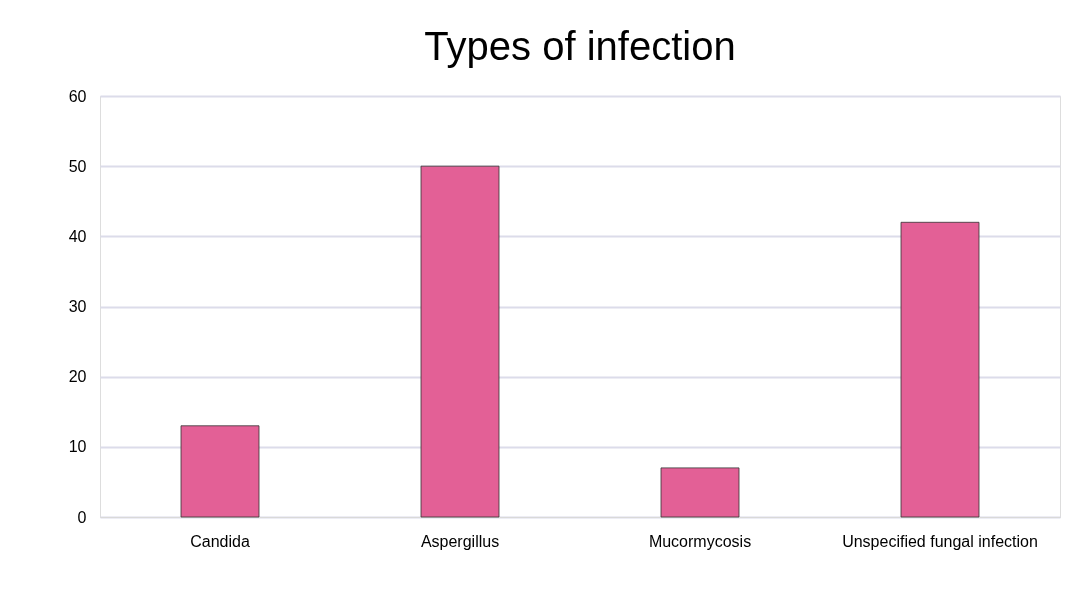  Describe the element at coordinates (700, 541) in the screenshot. I see `x-tick-label: Mucormycosis` at that location.